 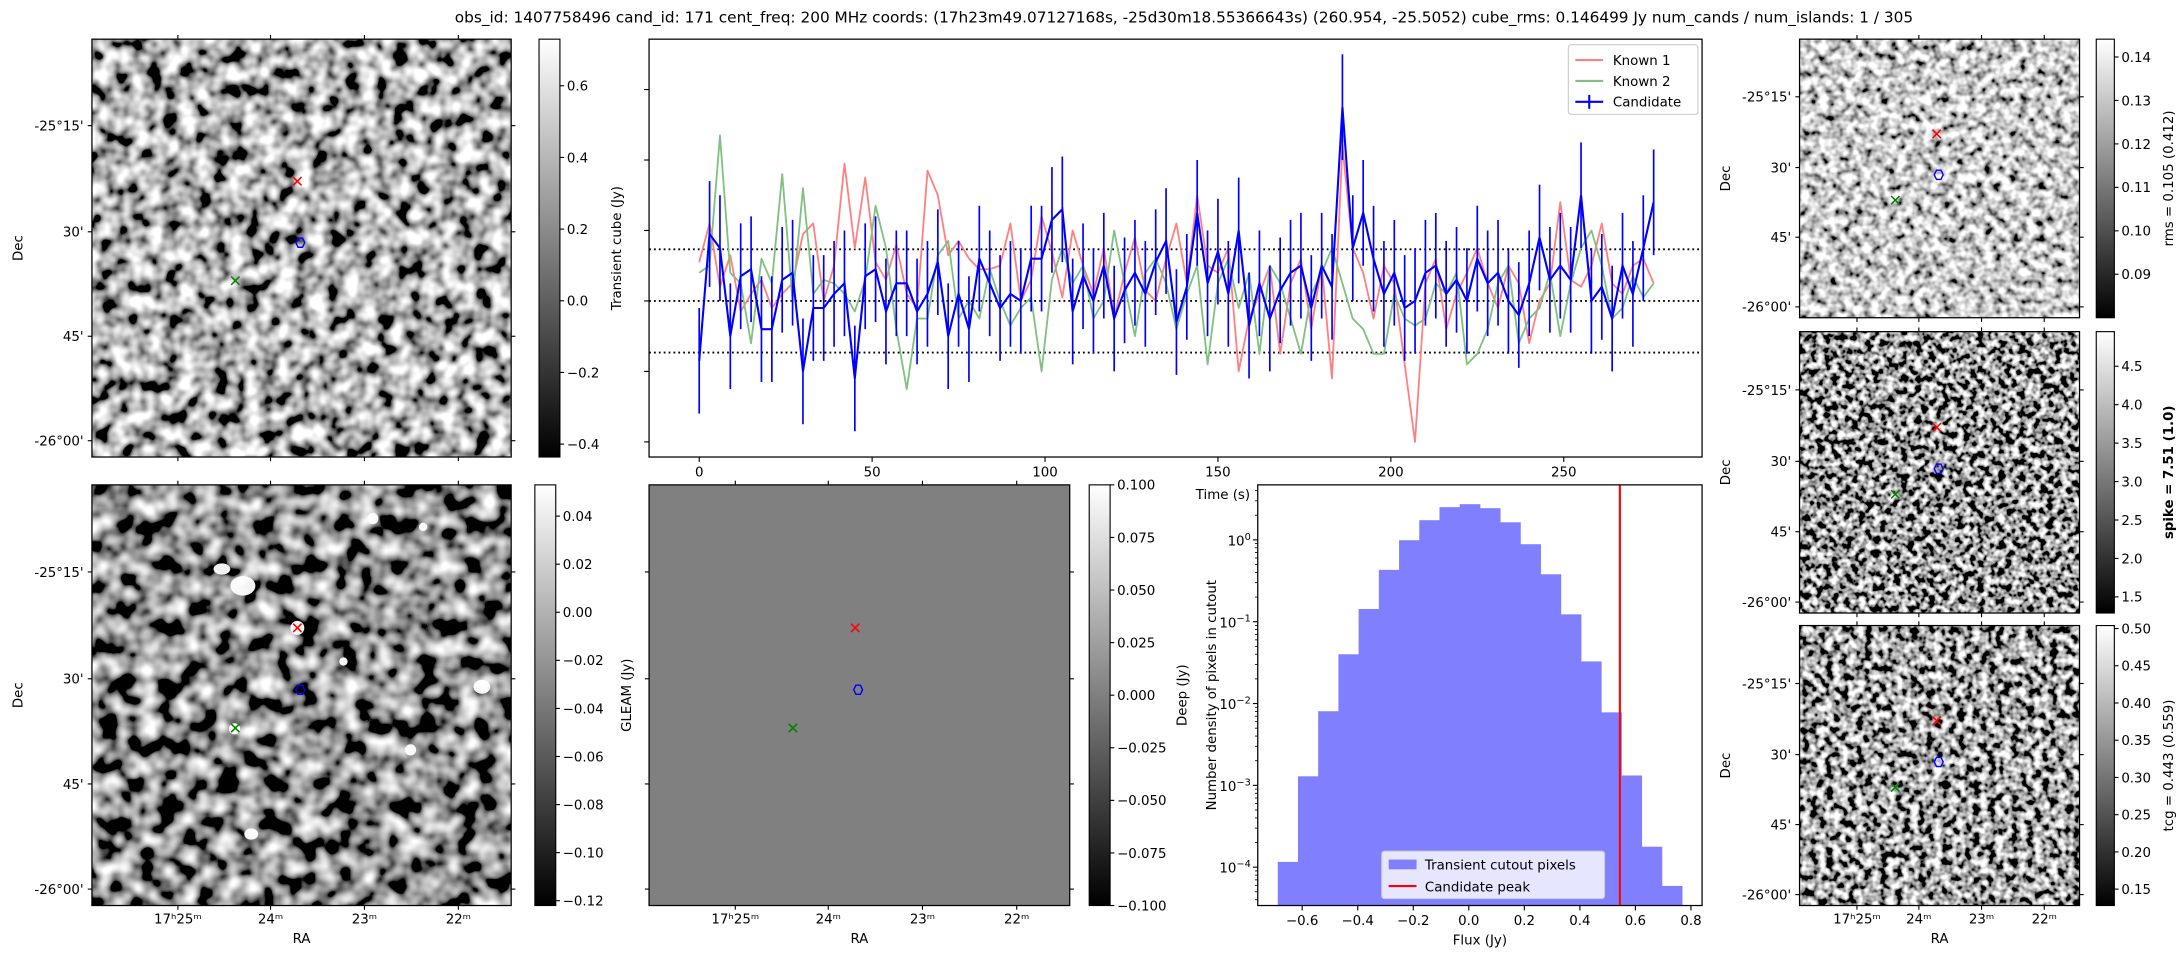 I want to click on histogram-frame, so click(x=1480, y=695).